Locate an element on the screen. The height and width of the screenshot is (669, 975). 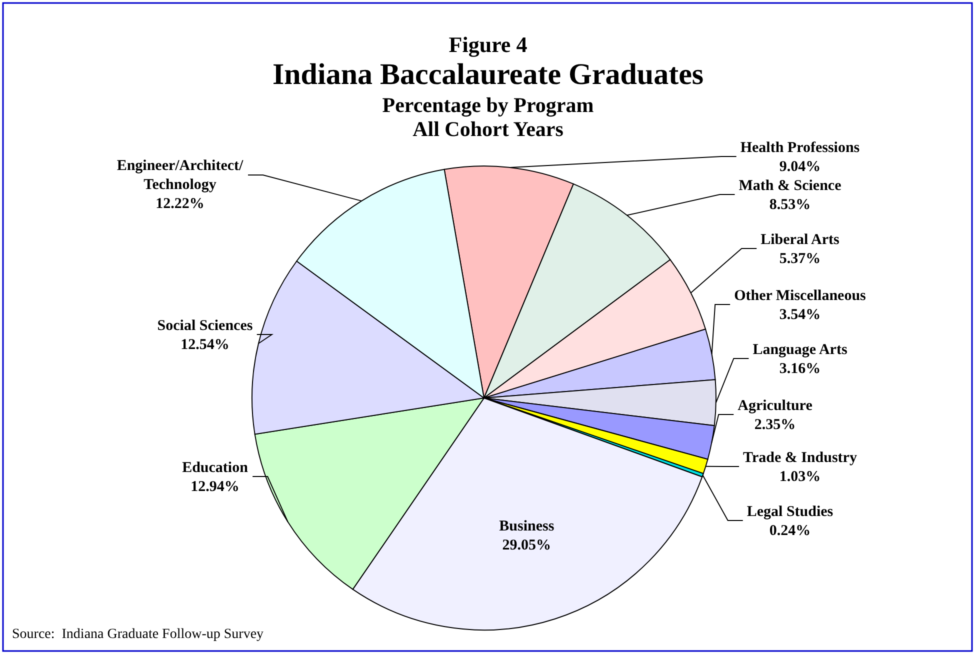
data-label: 9.04% is located at coordinates (800, 167).